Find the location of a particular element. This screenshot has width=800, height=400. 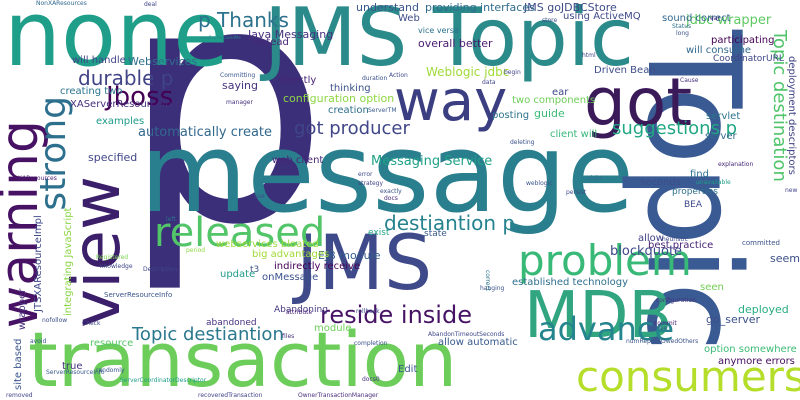

word: JTSXAResourceImpl is located at coordinates (38, 263).